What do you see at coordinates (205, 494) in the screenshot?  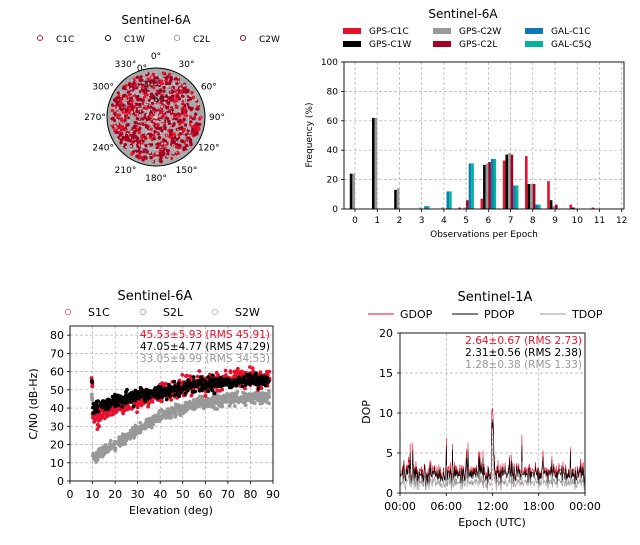 I see `cn0-xtick-60: 60` at bounding box center [205, 494].